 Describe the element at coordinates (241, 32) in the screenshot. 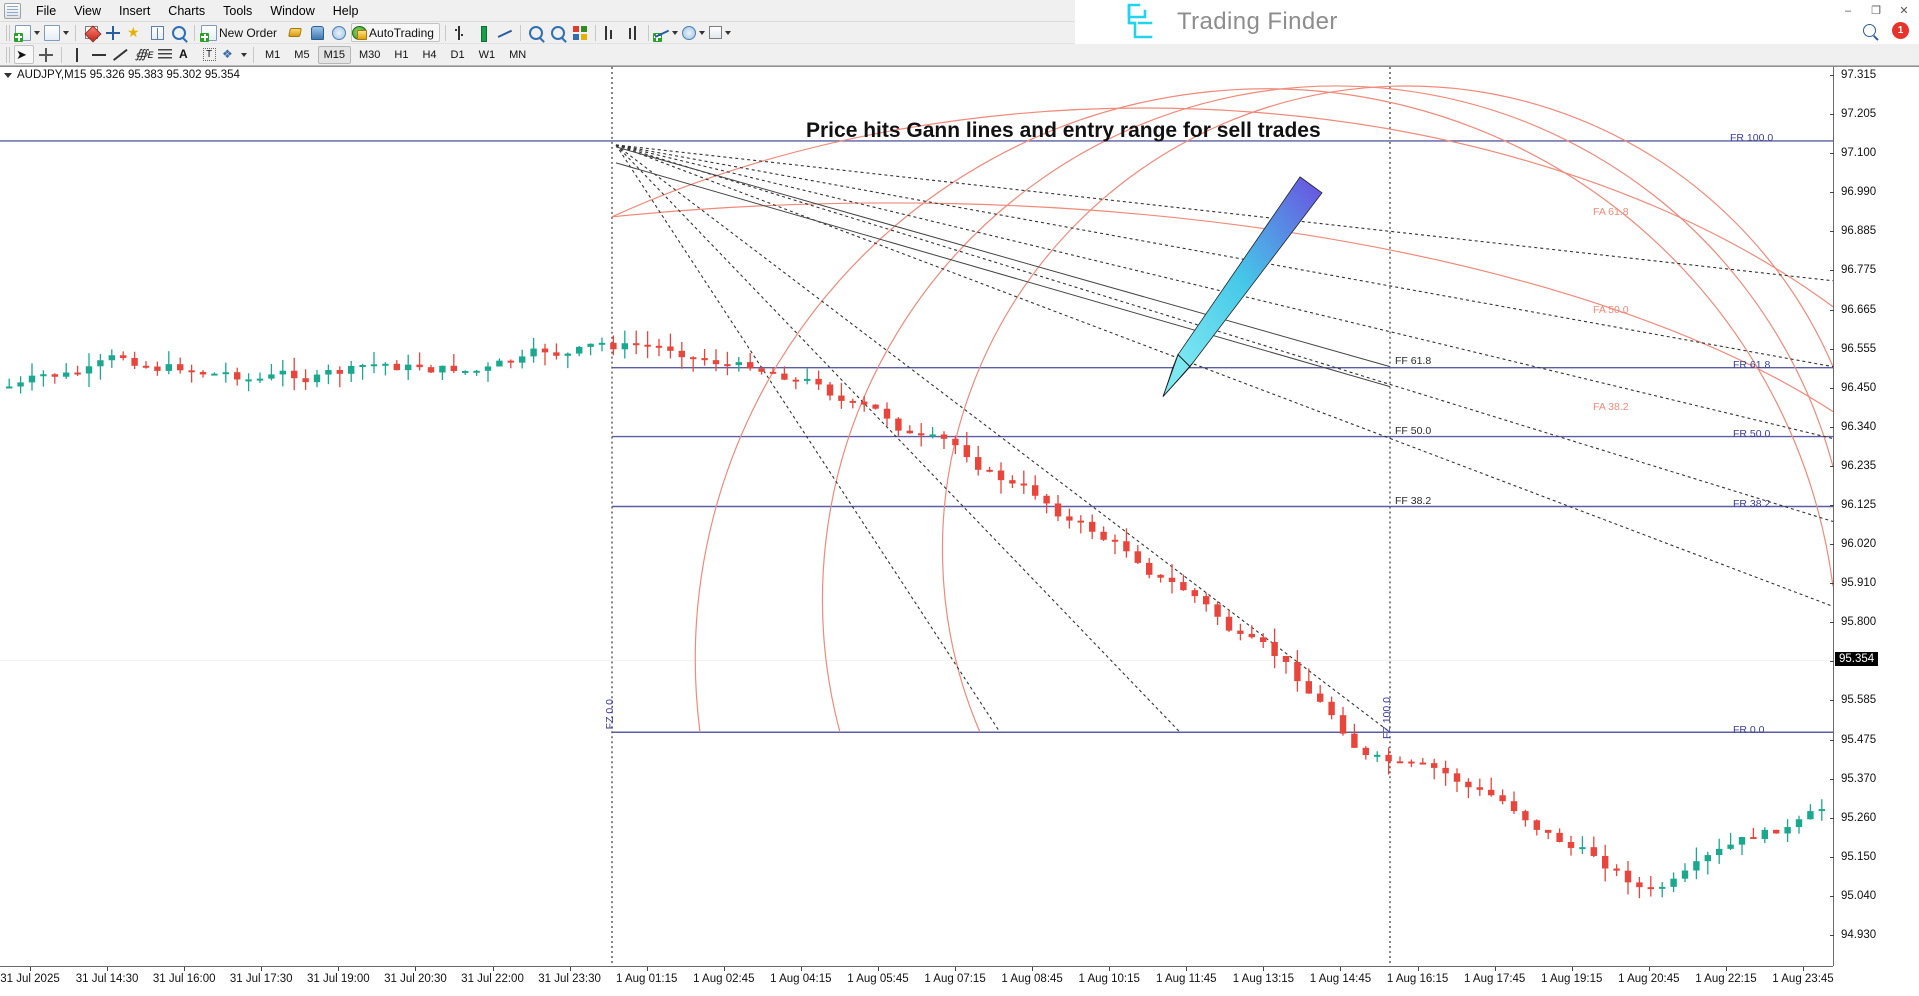

I see `new-order-button: New Order` at that location.